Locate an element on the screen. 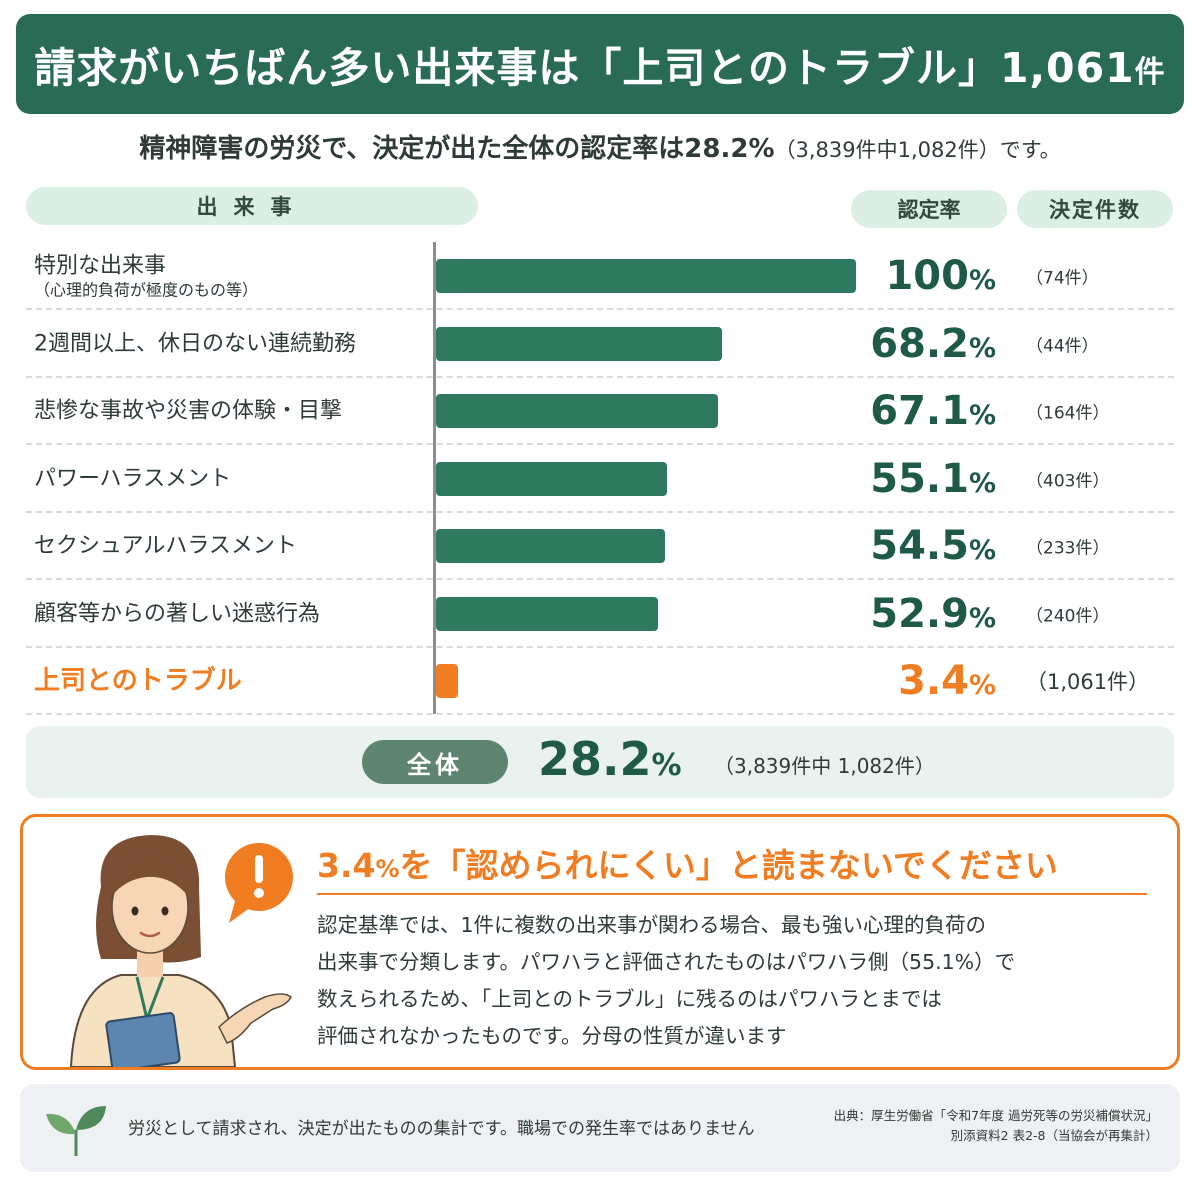 This screenshot has width=1200, height=1200. category-label: パワーハラスメント is located at coordinates (132, 479).